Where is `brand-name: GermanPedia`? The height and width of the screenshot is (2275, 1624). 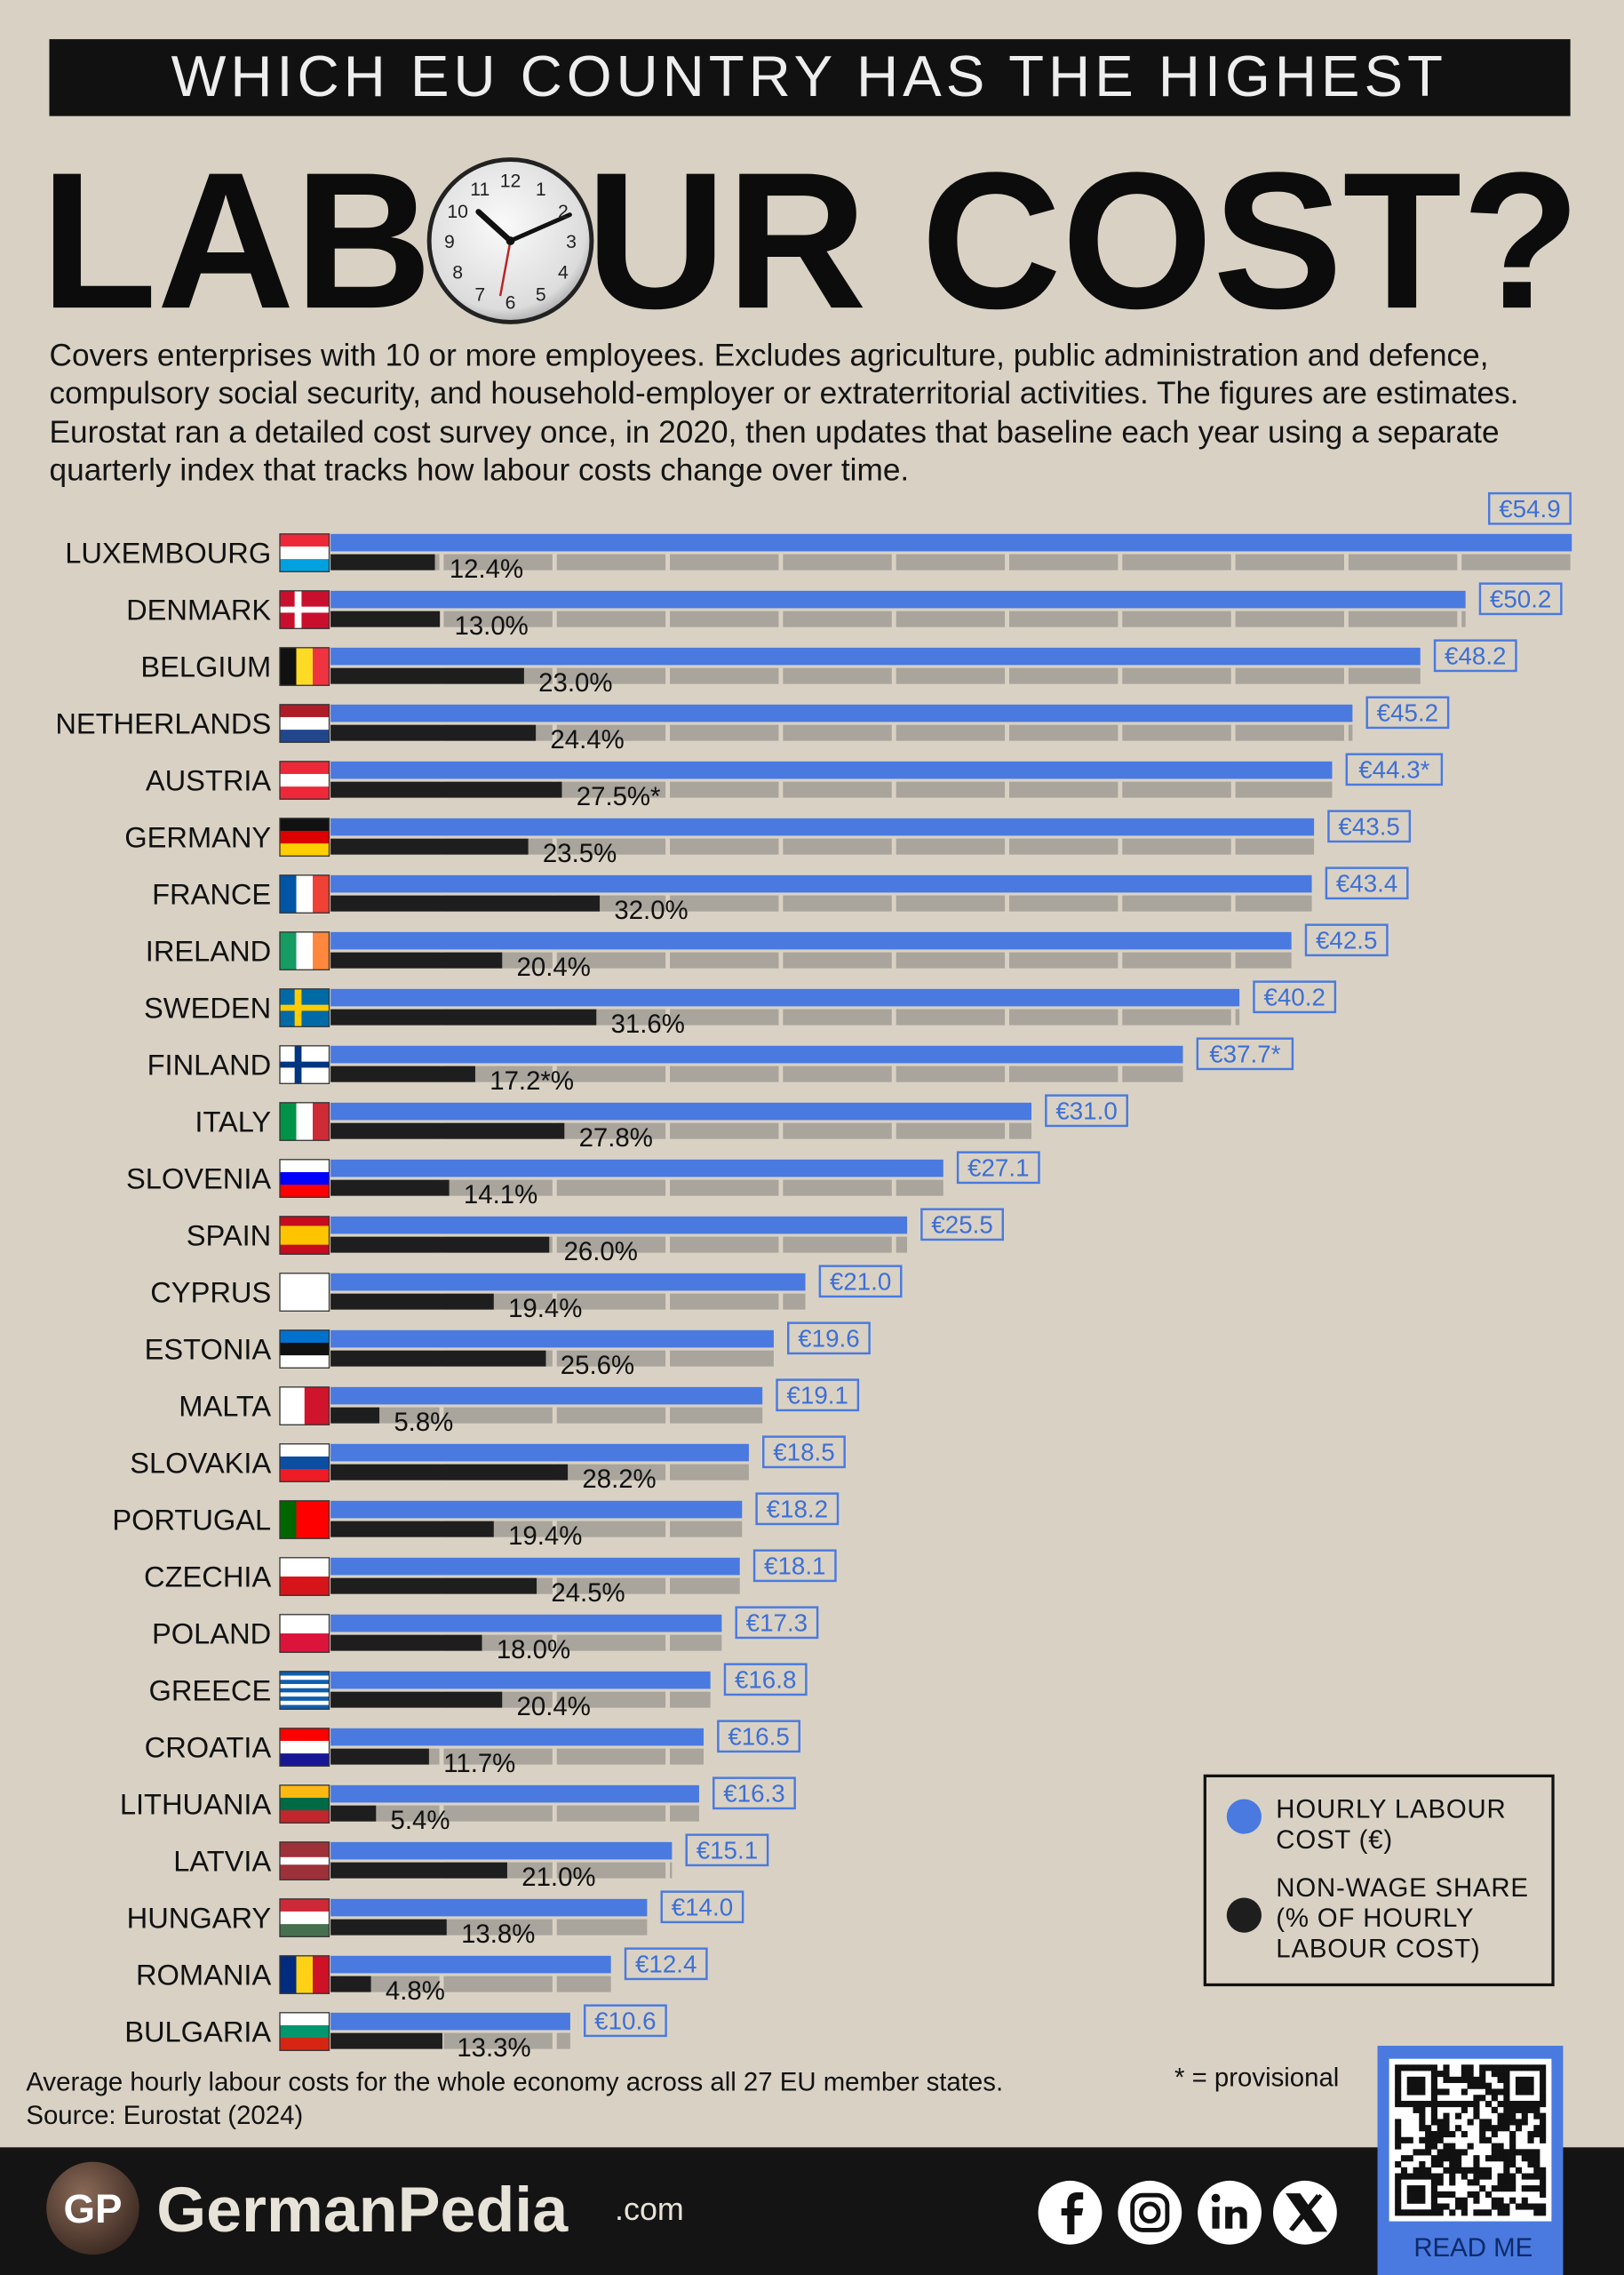 brand-name: GermanPedia is located at coordinates (362, 2210).